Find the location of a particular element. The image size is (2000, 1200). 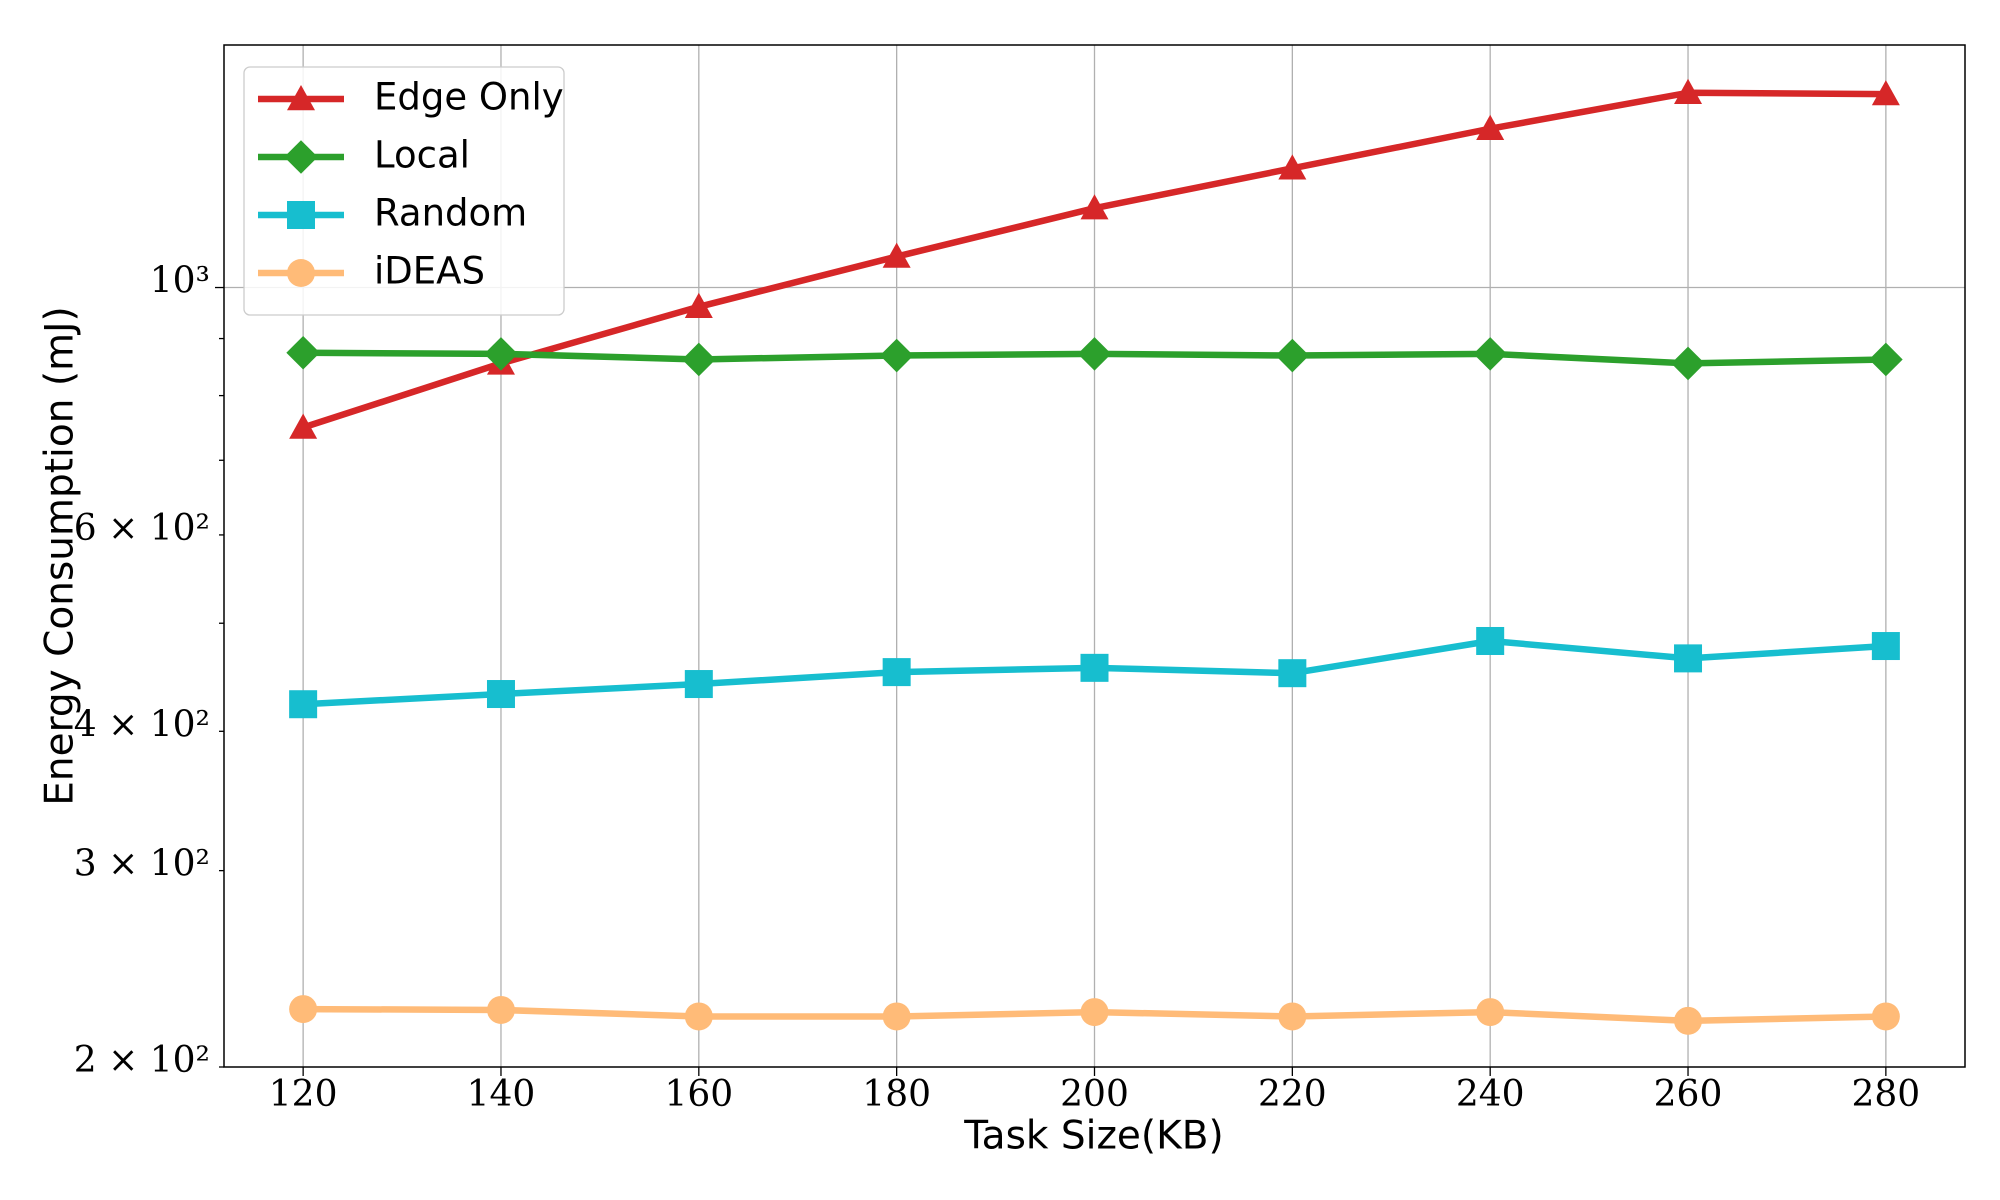

x-tick-label: 140 is located at coordinates (501, 1094).